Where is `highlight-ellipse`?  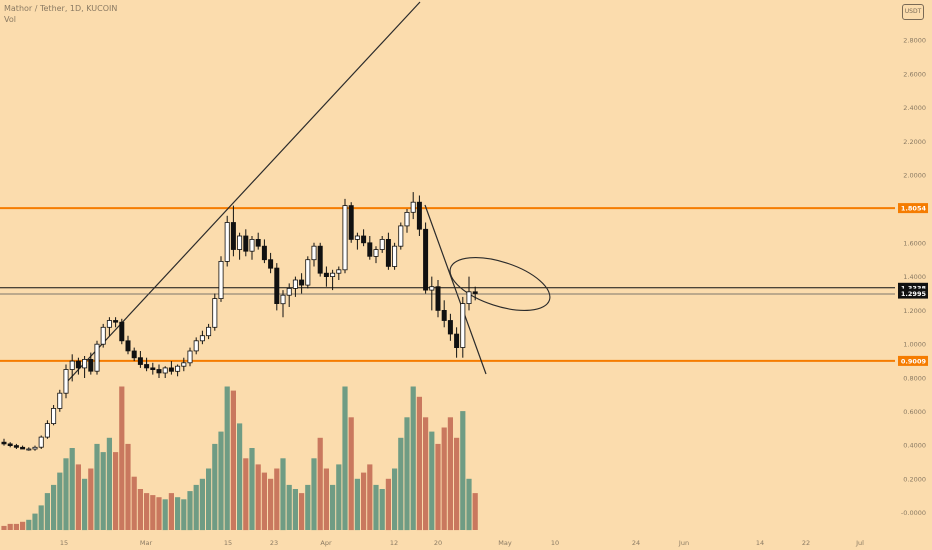
highlight-ellipse is located at coordinates (500, 284).